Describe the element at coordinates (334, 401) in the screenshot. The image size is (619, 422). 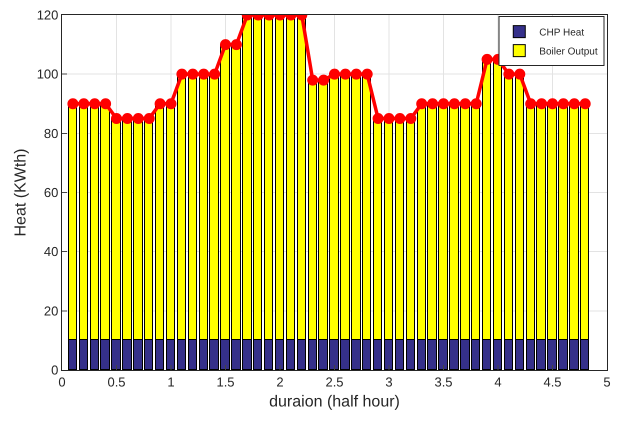
I see `x-axis-title: duraion (half hour)` at that location.